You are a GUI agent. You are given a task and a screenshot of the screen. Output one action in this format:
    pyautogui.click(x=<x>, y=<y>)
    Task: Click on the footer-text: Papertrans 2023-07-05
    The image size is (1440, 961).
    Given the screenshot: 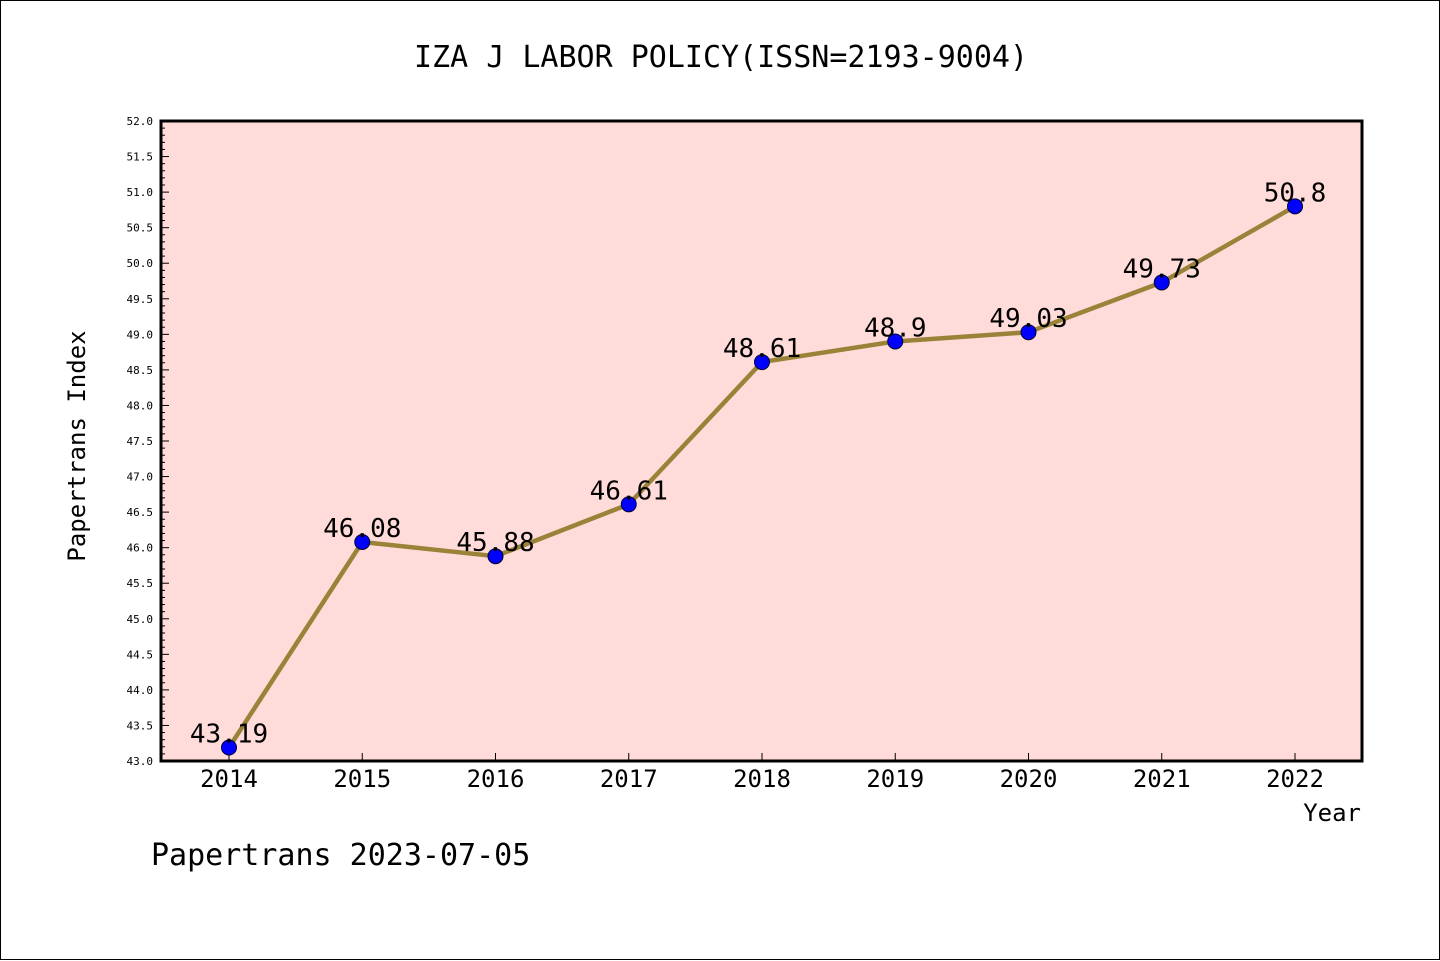 What is the action you would take?
    pyautogui.click(x=340, y=855)
    